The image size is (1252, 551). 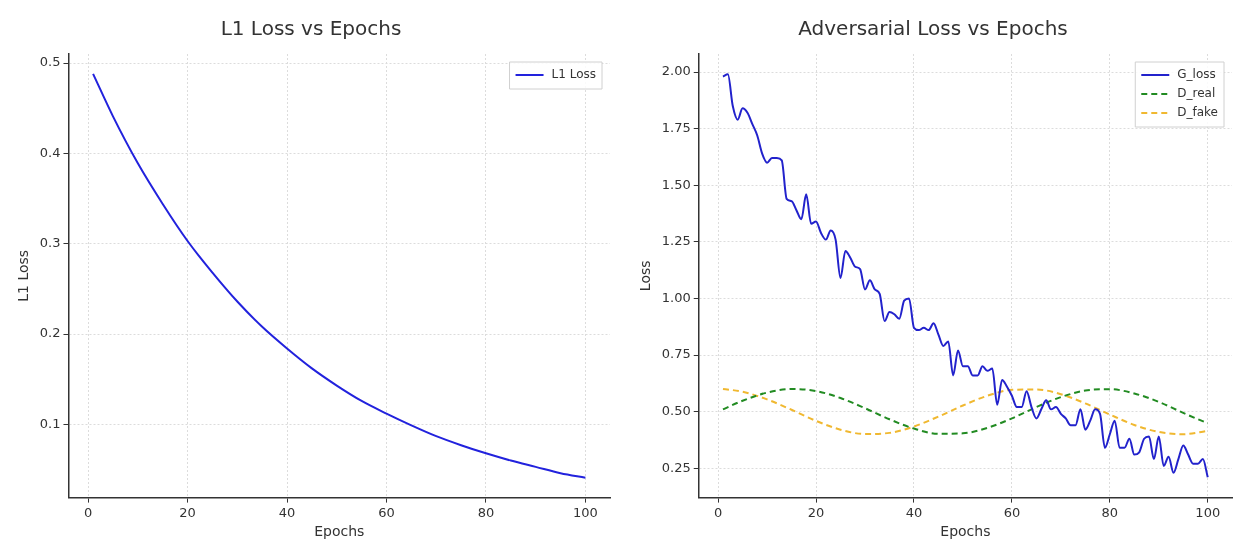 What do you see at coordinates (676, 467) in the screenshot?
I see `y-tick-label: 0.25` at bounding box center [676, 467].